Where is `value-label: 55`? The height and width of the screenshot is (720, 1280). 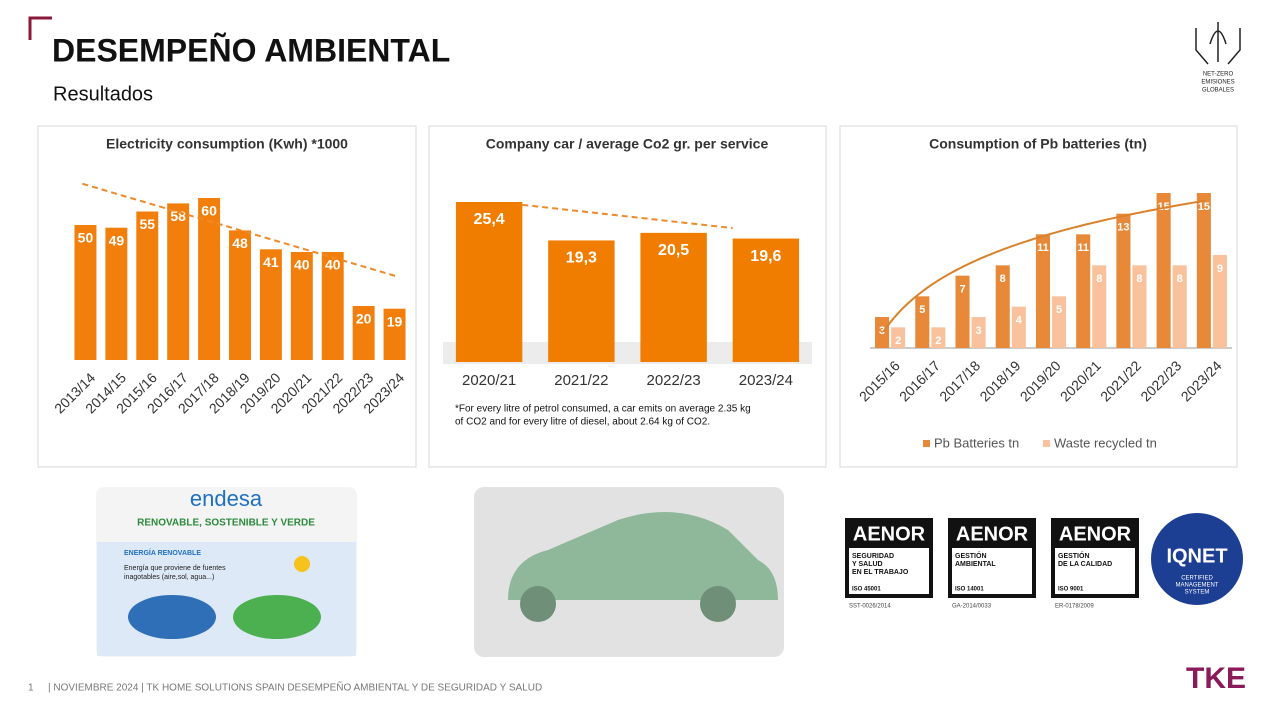
value-label: 55 is located at coordinates (147, 224).